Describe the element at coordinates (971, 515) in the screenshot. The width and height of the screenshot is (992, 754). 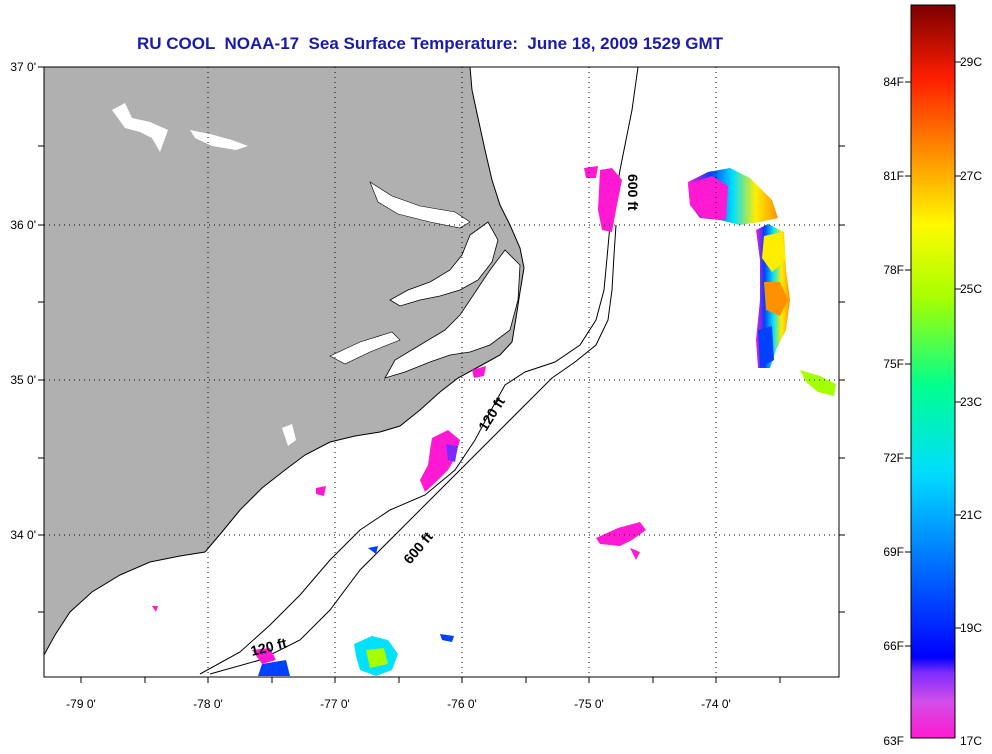
I see `colorbar-c-21: 21C` at that location.